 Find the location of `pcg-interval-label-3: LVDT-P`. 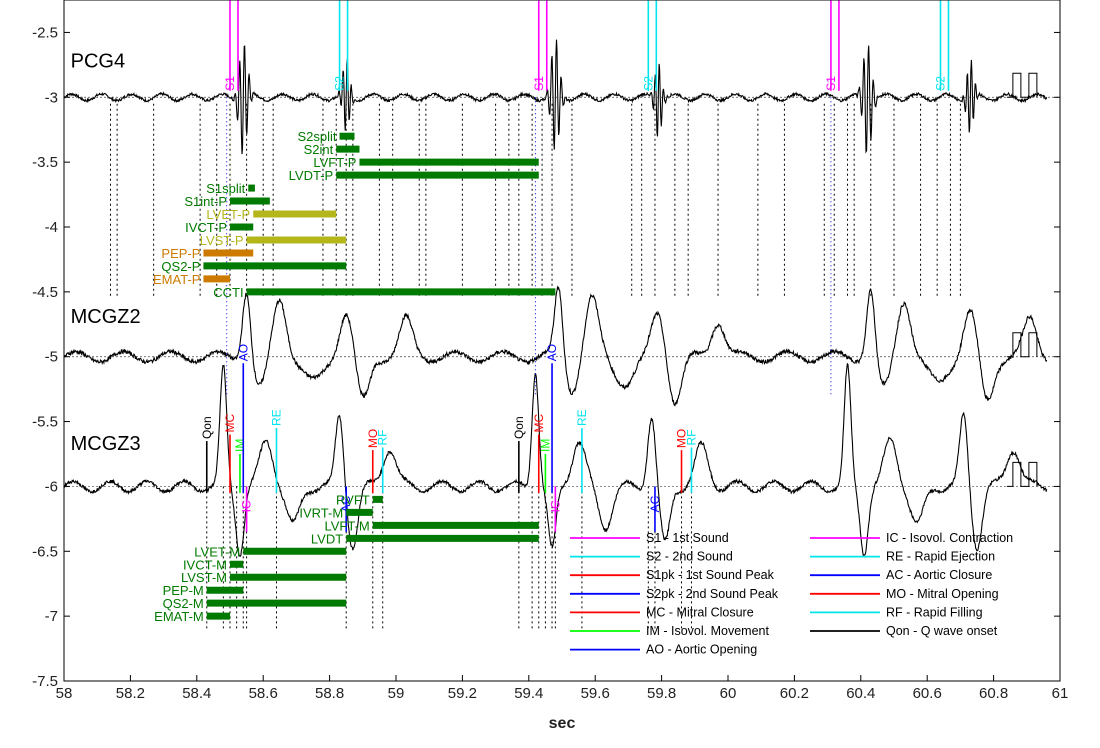

pcg-interval-label-3: LVDT-P is located at coordinates (311, 175).